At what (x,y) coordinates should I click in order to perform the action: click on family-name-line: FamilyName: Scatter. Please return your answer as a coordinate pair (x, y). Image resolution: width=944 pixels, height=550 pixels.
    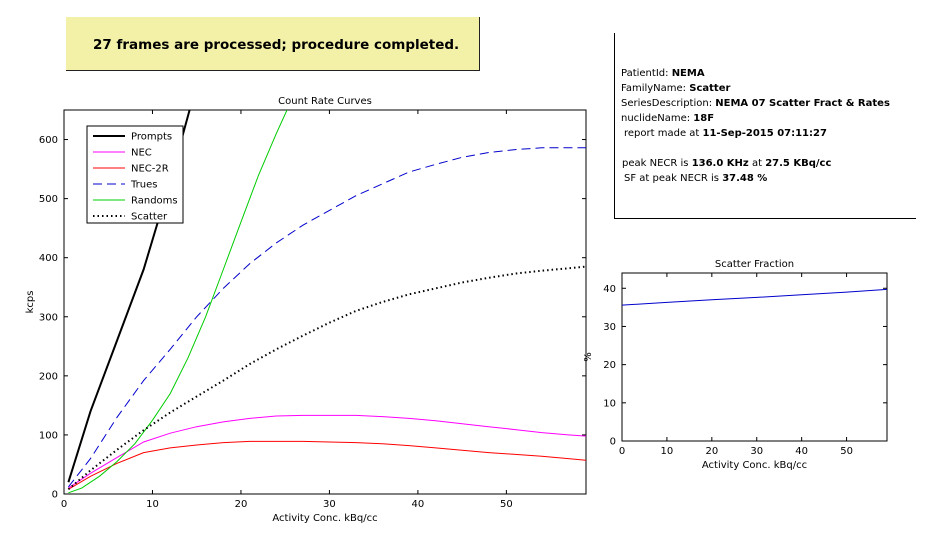
    Looking at the image, I should click on (675, 88).